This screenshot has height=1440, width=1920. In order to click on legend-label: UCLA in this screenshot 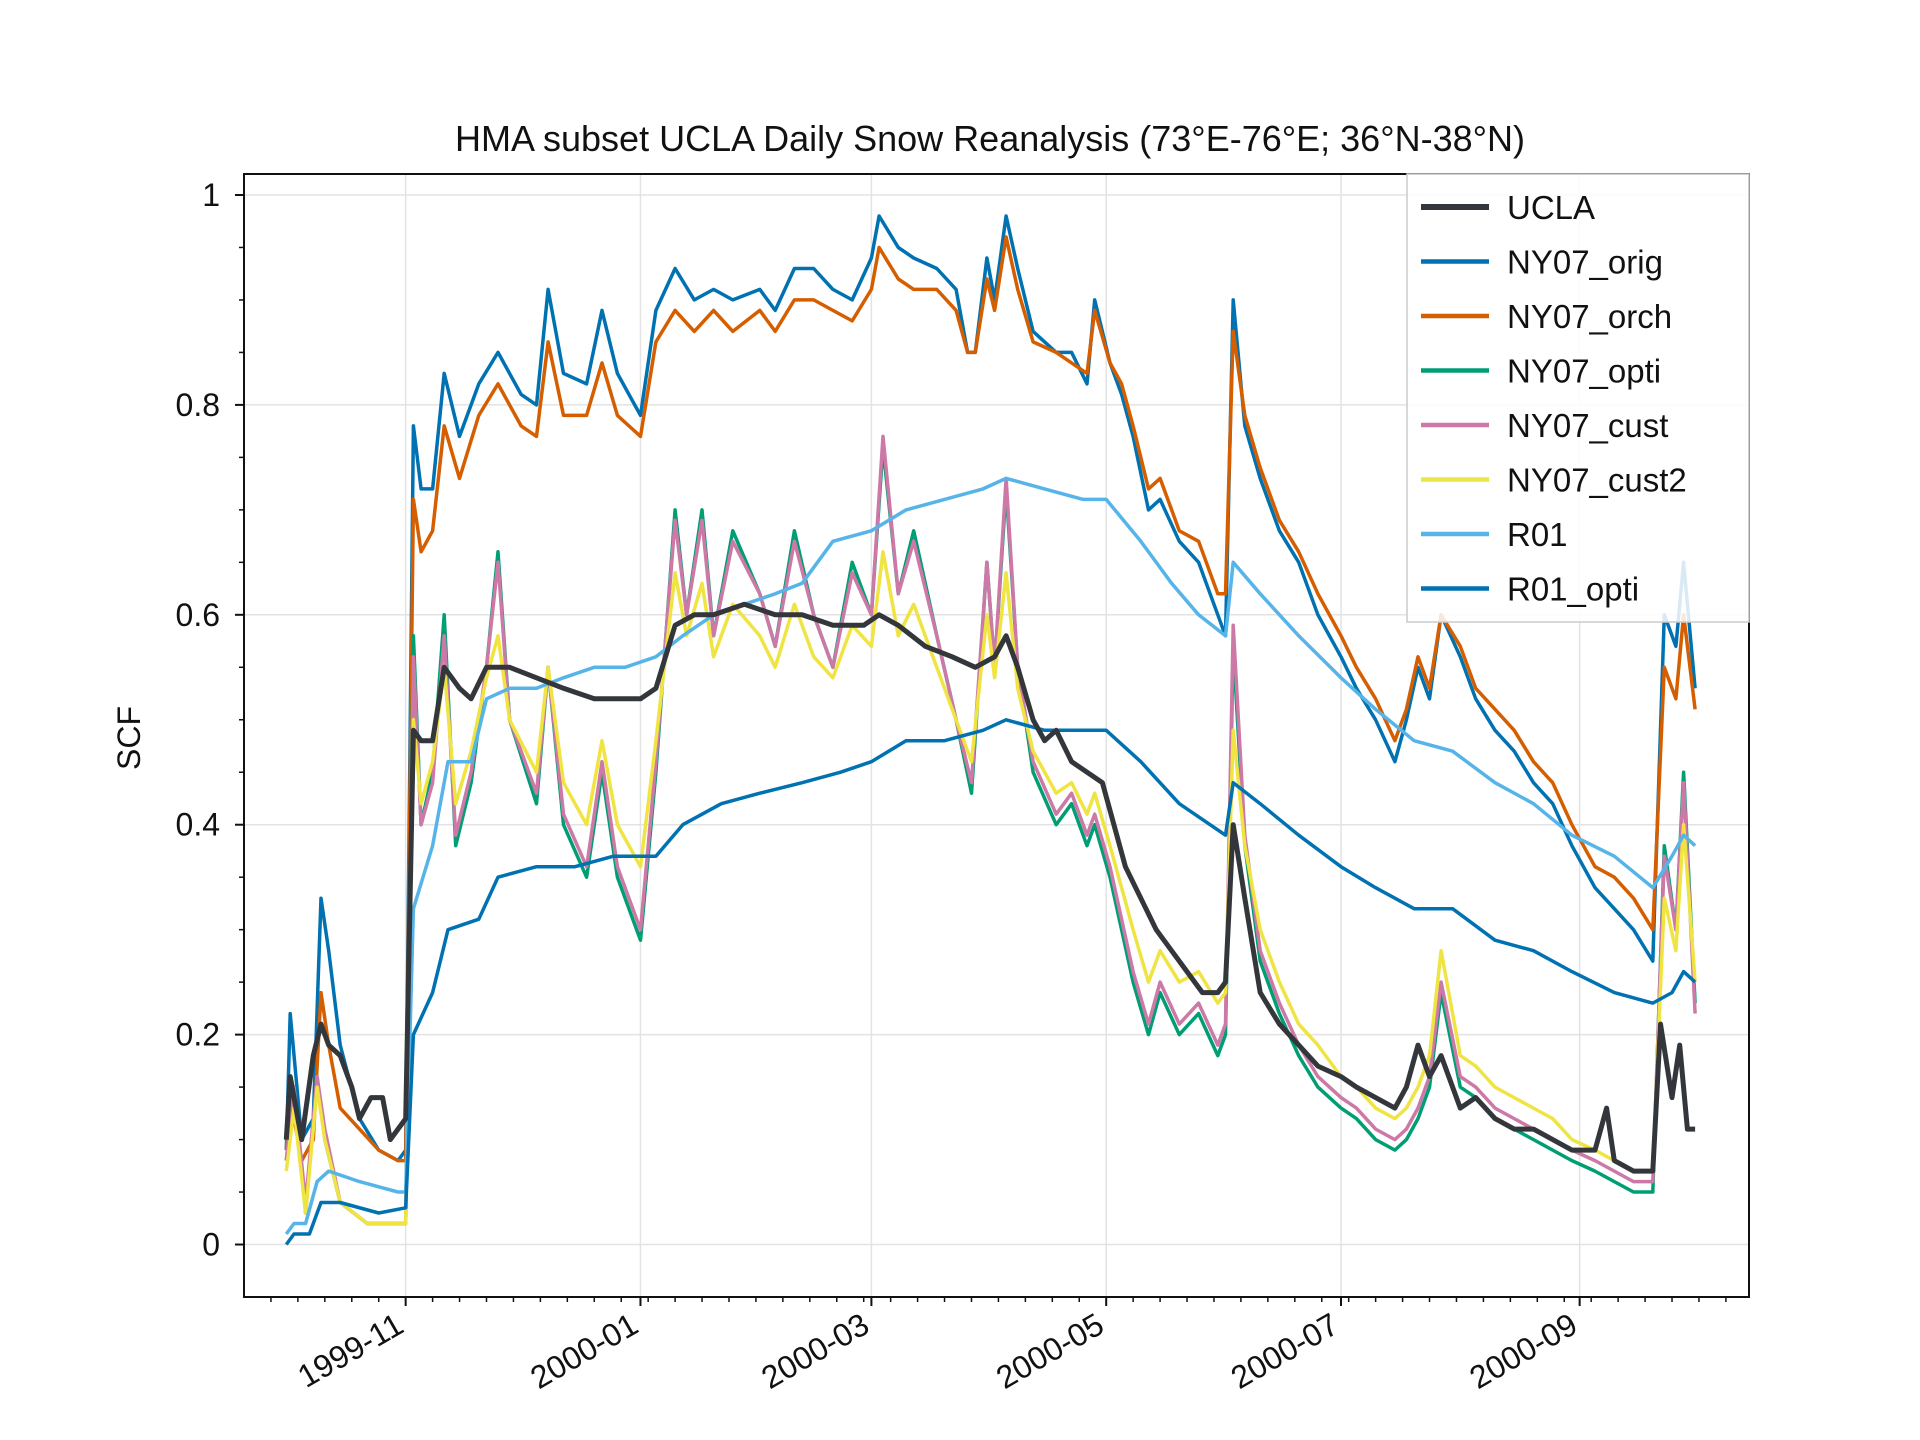, I will do `click(1551, 207)`.